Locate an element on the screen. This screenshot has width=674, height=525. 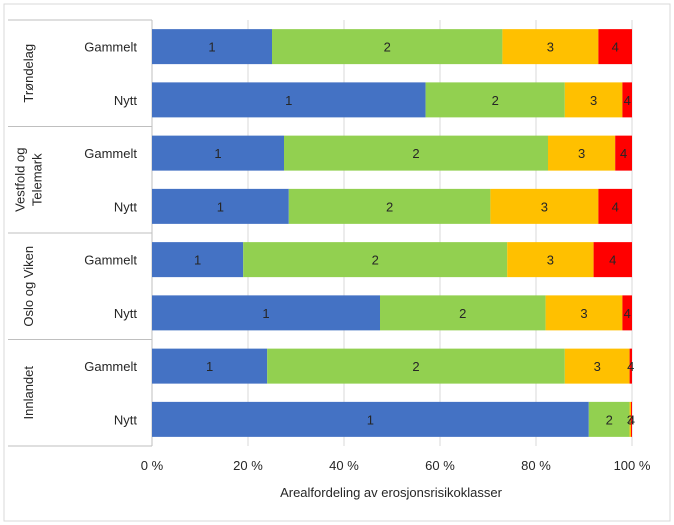
x-tick-labels: 0 % 20 % 40 % 60 % 80 % 100 % is located at coordinates (396, 465).